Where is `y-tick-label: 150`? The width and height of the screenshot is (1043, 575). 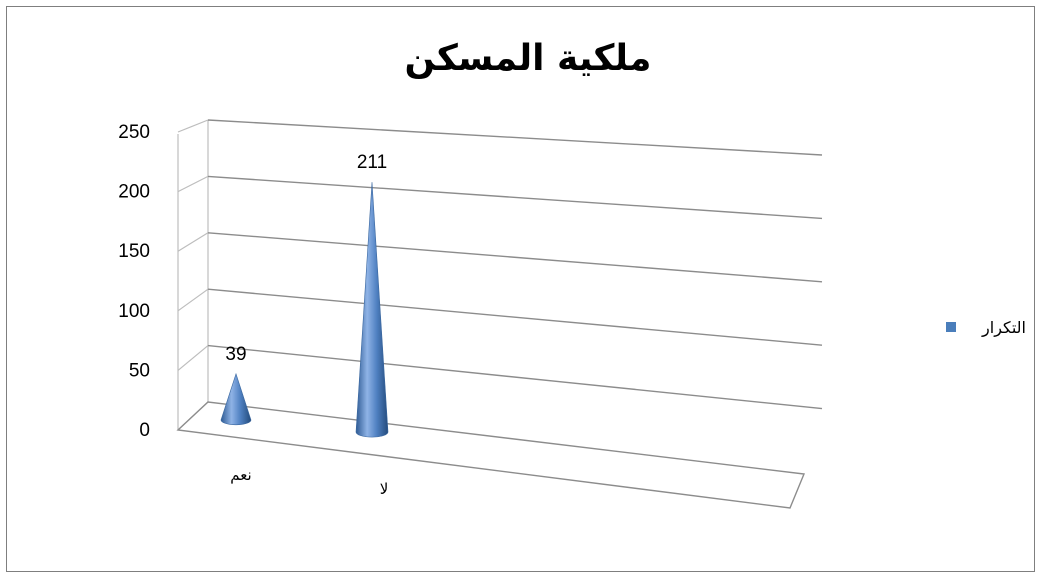
y-tick-label: 150 is located at coordinates (134, 251).